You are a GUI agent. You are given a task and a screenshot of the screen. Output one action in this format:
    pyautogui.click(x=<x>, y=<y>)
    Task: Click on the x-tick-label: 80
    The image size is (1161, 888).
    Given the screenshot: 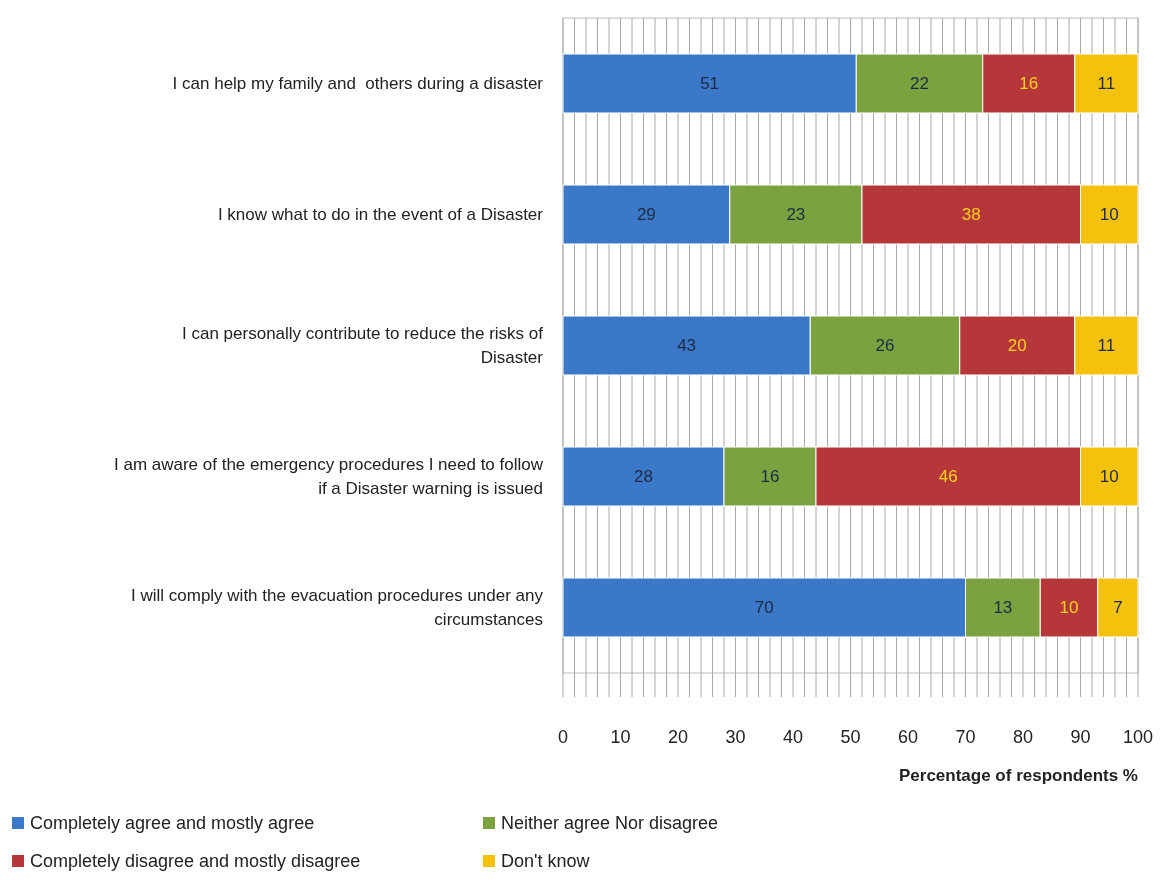 What is the action you would take?
    pyautogui.click(x=1023, y=737)
    